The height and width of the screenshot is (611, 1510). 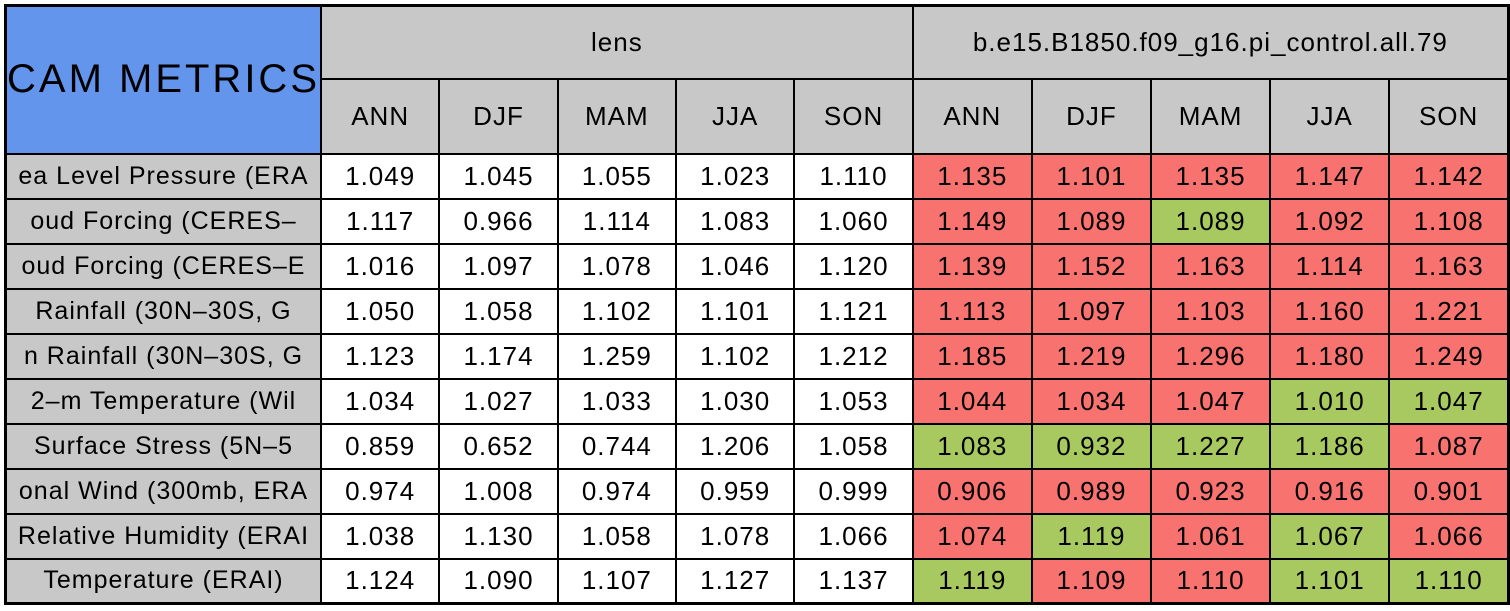 I want to click on group-header-control: b.e15.B1850.f09_g16.pi_control.all.79, so click(x=1210, y=42).